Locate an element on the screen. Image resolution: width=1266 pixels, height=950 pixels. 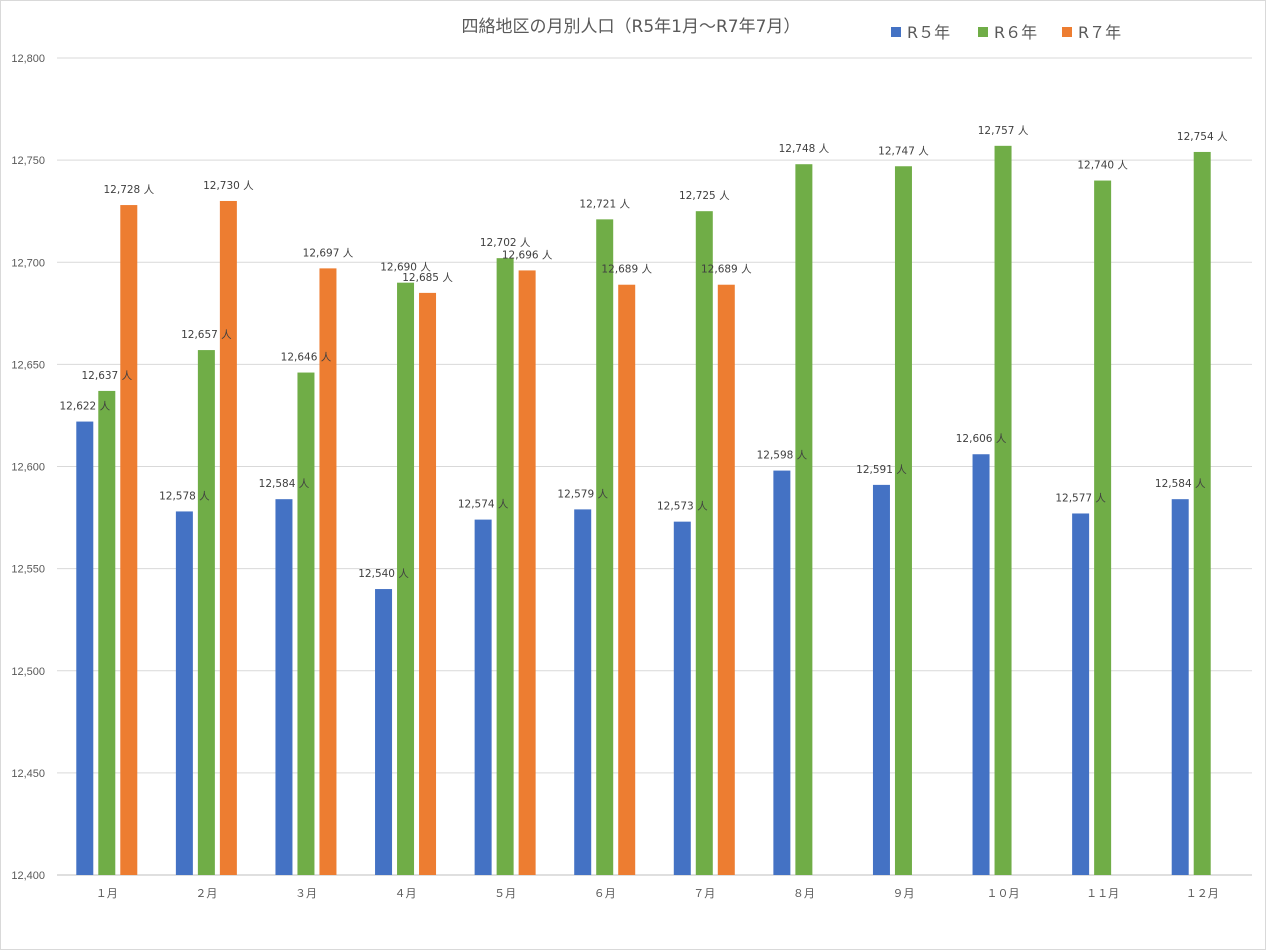
y-tick-label: 12,750 is located at coordinates (28, 161).